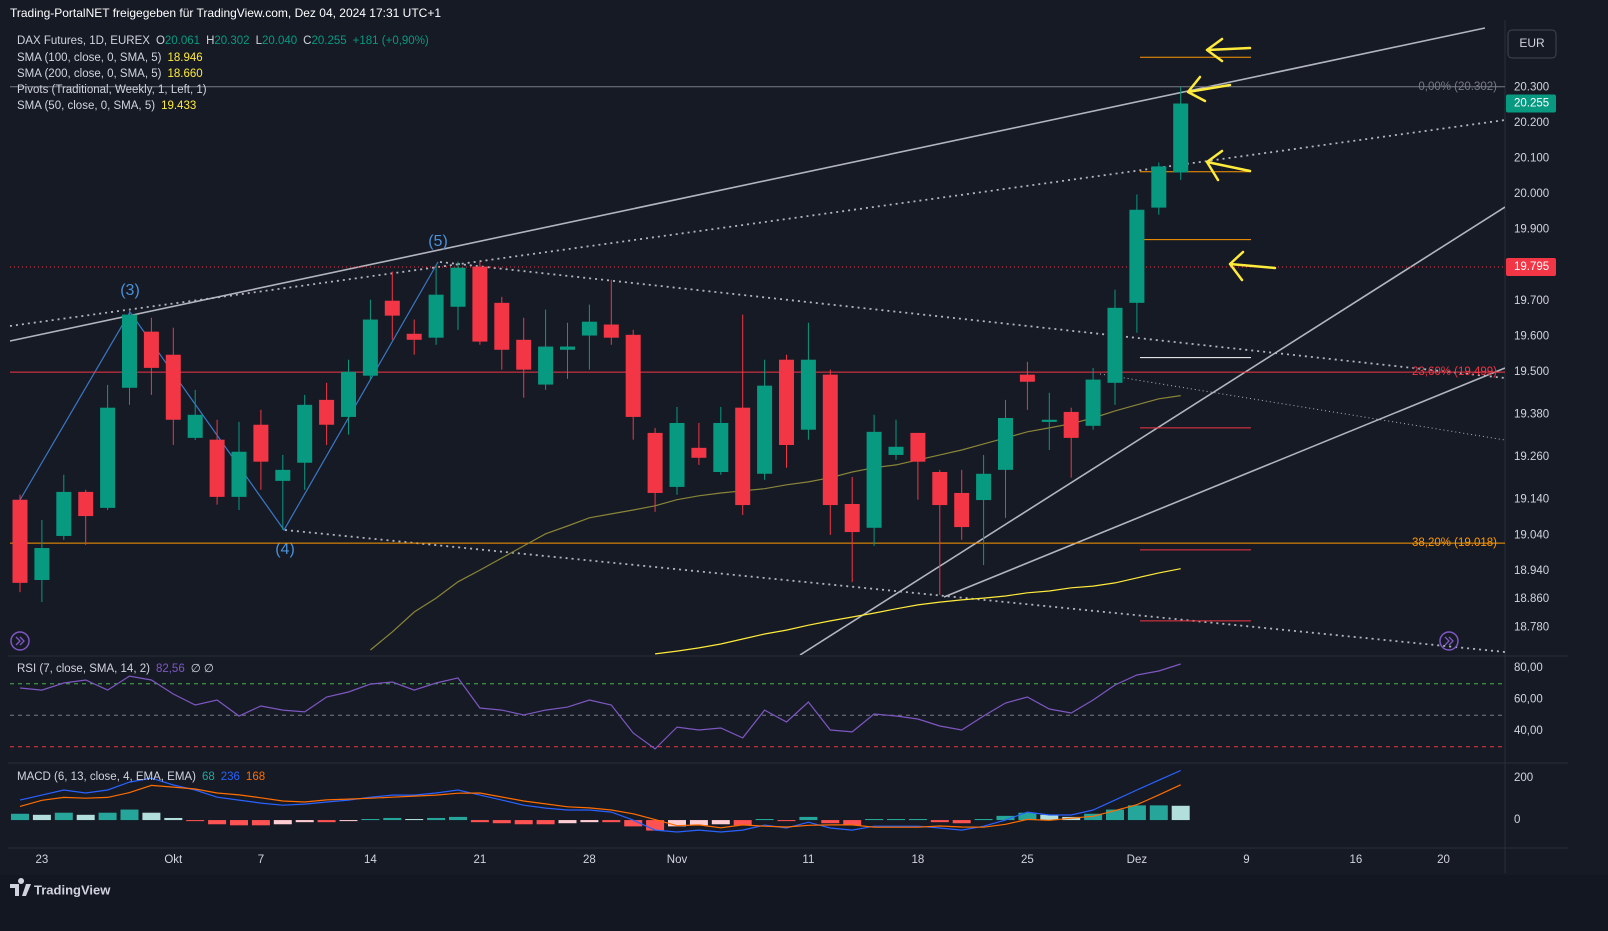  What do you see at coordinates (20, 641) in the screenshot?
I see `replay-icon` at bounding box center [20, 641].